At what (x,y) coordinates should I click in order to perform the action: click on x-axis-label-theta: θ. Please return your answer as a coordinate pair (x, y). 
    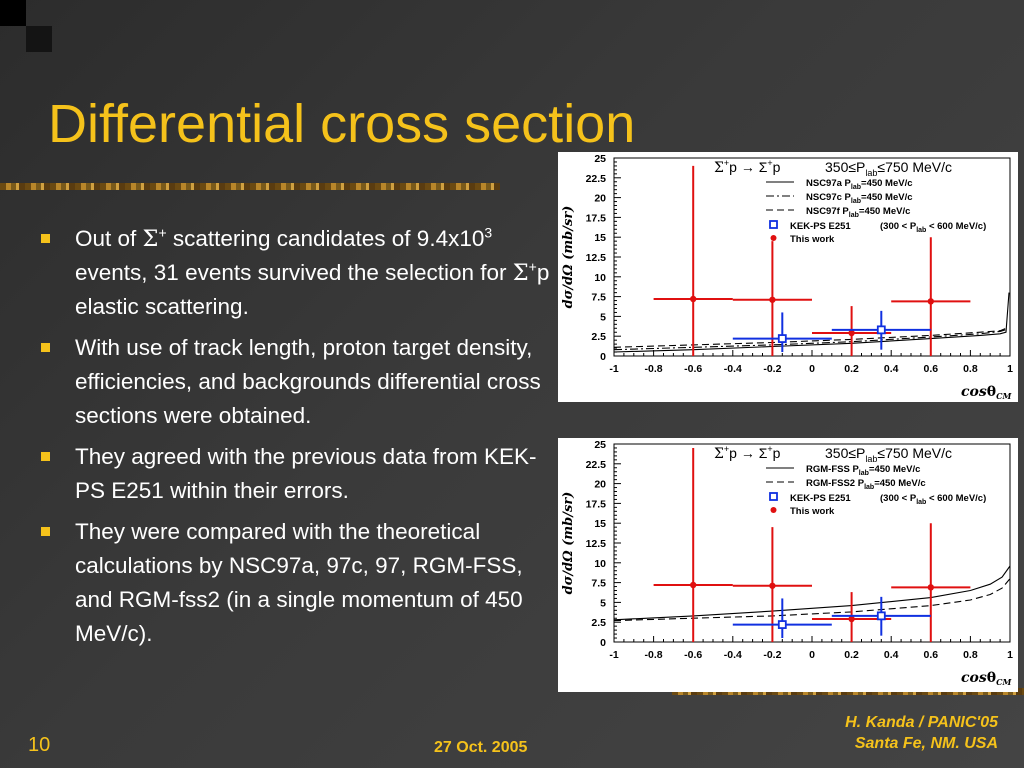
    Looking at the image, I should click on (991, 678).